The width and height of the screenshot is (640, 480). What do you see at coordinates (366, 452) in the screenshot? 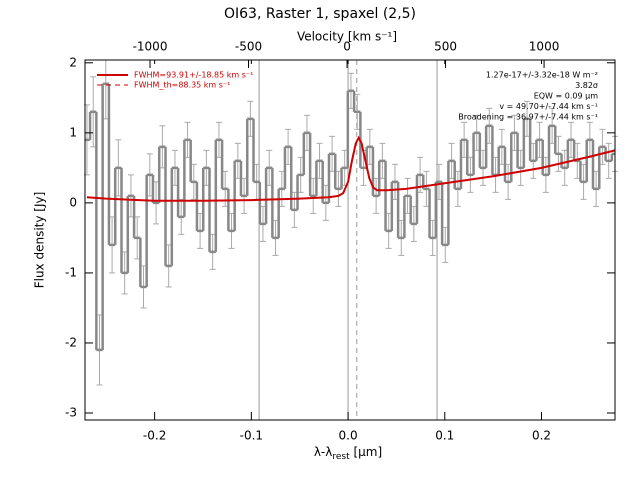
I see `x-label-unit: [μm]` at bounding box center [366, 452].